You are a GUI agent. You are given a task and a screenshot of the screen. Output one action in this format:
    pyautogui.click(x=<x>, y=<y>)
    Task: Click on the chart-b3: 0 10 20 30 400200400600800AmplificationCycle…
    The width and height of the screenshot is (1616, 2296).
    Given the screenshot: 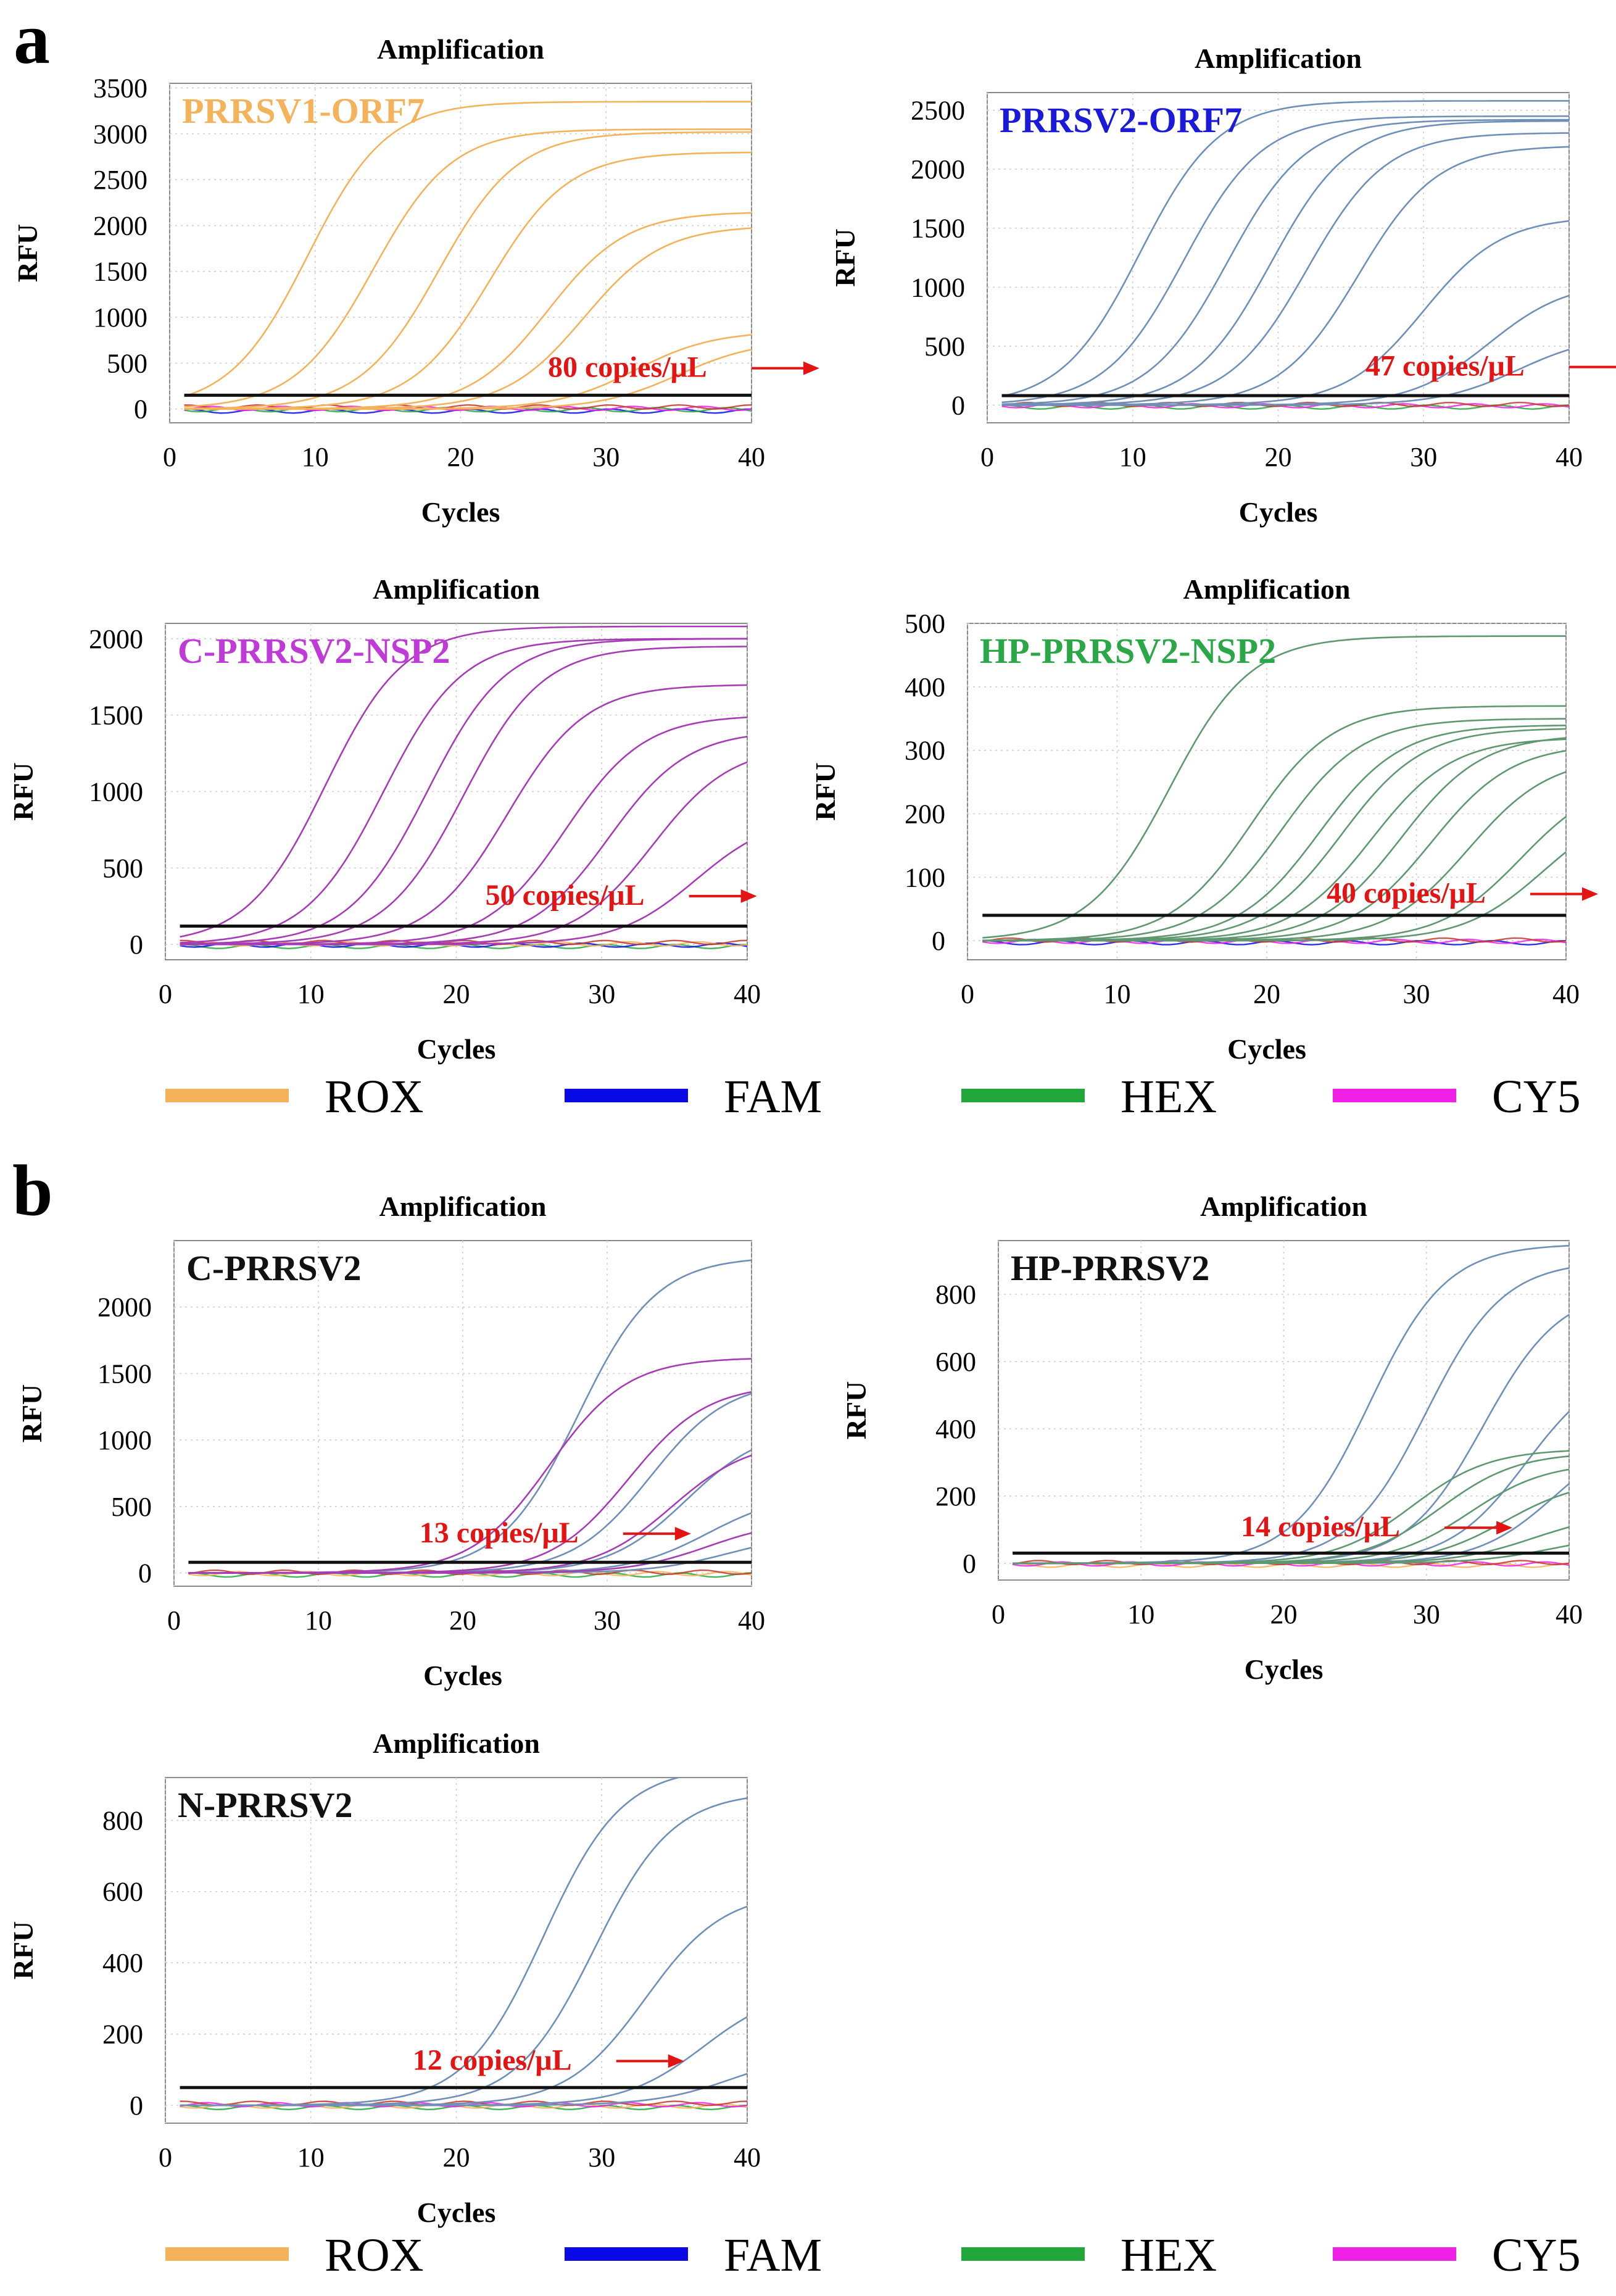 What is the action you would take?
    pyautogui.click(x=384, y=1978)
    